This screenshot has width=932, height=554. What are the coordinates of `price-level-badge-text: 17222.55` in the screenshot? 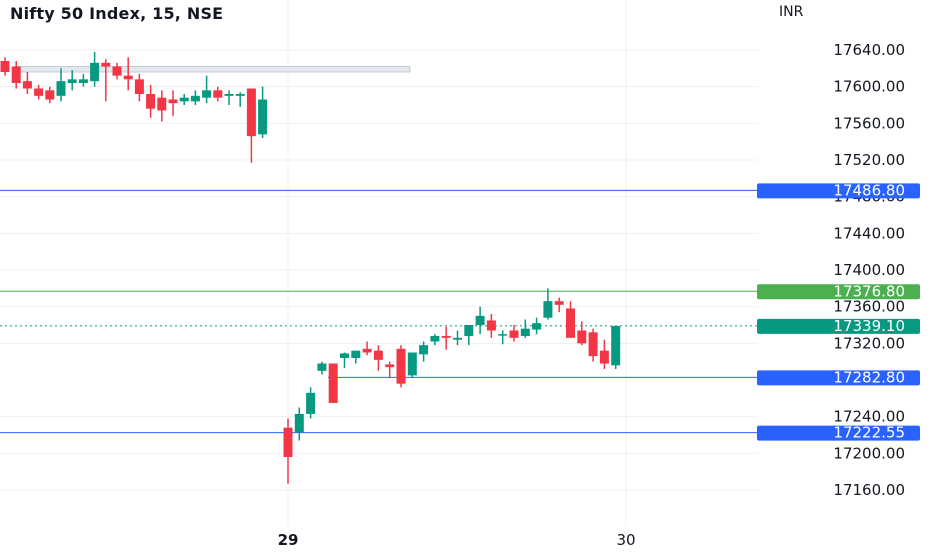 It's located at (869, 433).